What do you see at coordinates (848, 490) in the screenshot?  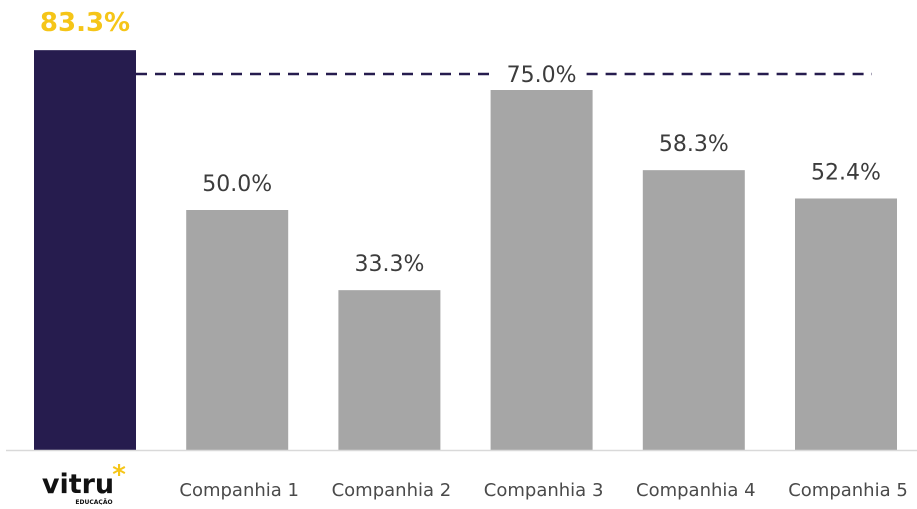 I see `category-label-6: Companhia 5` at bounding box center [848, 490].